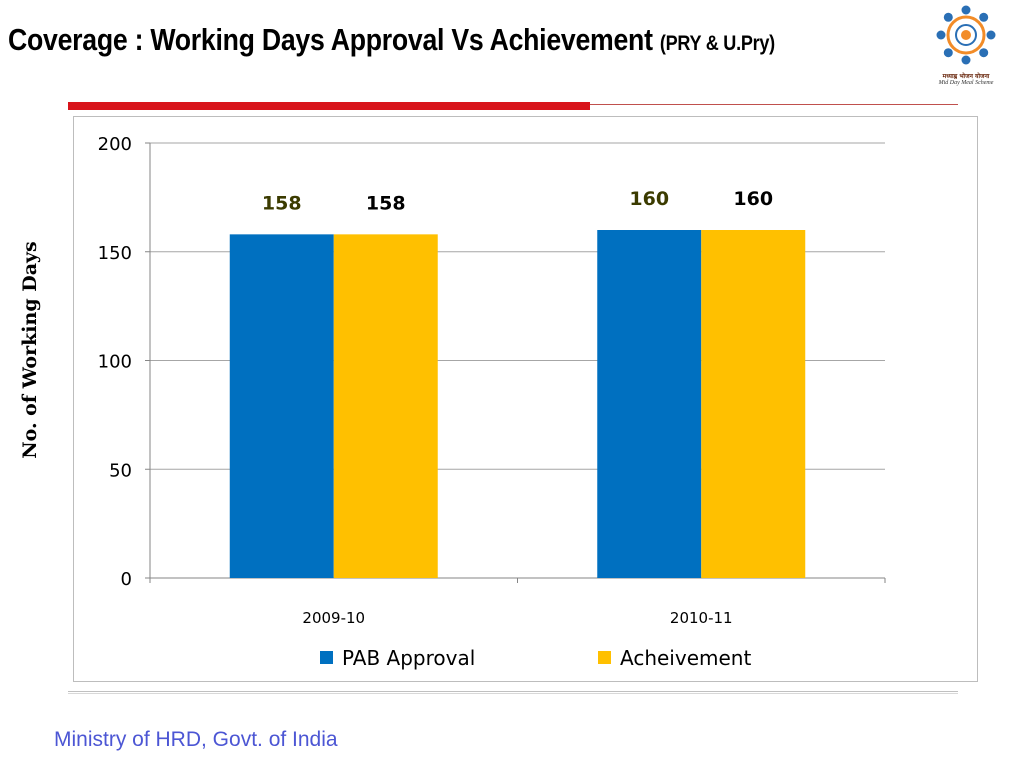  Describe the element at coordinates (333, 618) in the screenshot. I see `x-tick-label: 2009-10` at that location.